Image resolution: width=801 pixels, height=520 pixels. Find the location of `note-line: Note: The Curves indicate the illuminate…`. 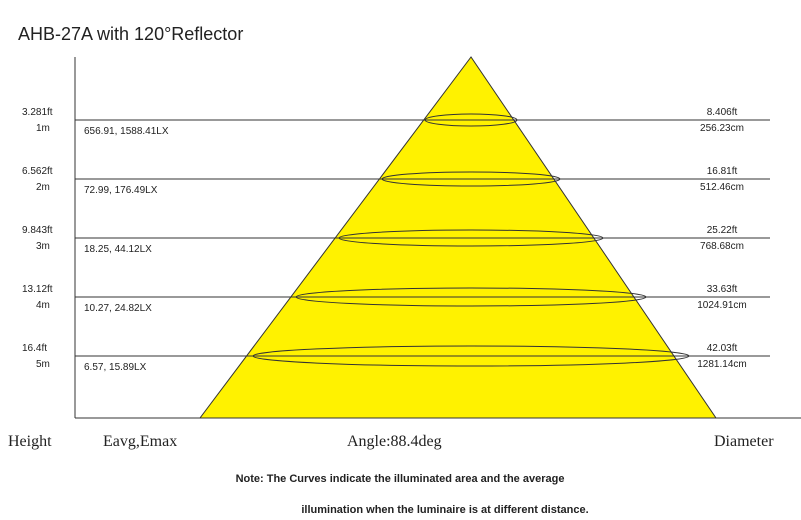

note-line: Note: The Curves indicate the illuminate… is located at coordinates (400, 479).